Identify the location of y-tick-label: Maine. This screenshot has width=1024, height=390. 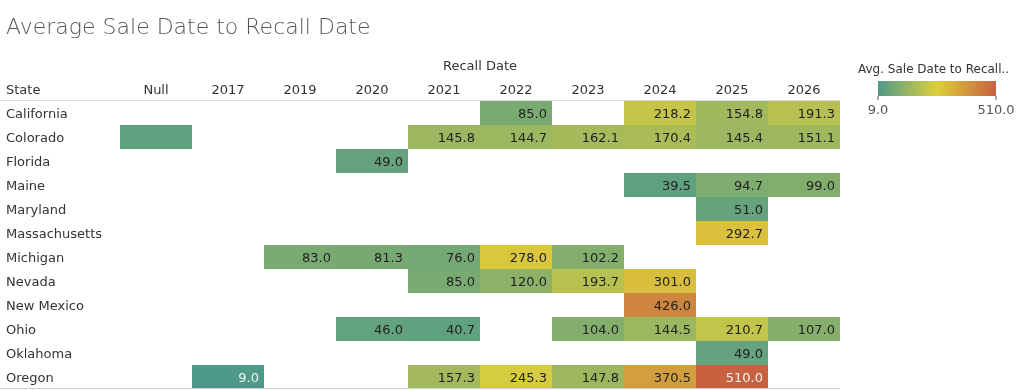
(26, 185).